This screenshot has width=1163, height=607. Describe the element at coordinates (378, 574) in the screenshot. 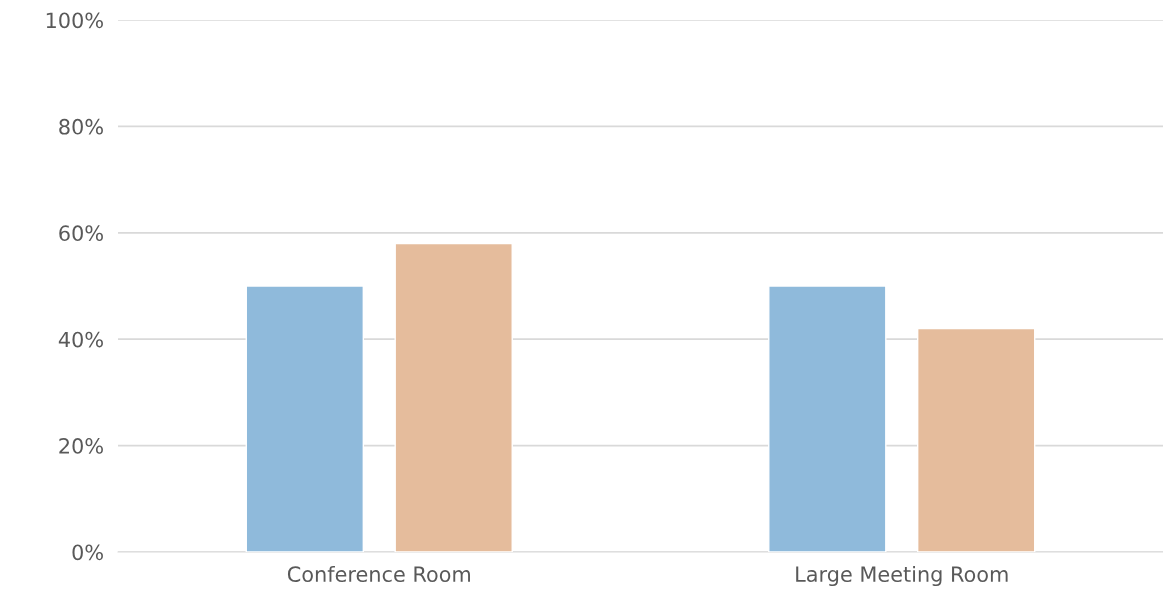

I see `x-tick-label: Conference Room` at that location.